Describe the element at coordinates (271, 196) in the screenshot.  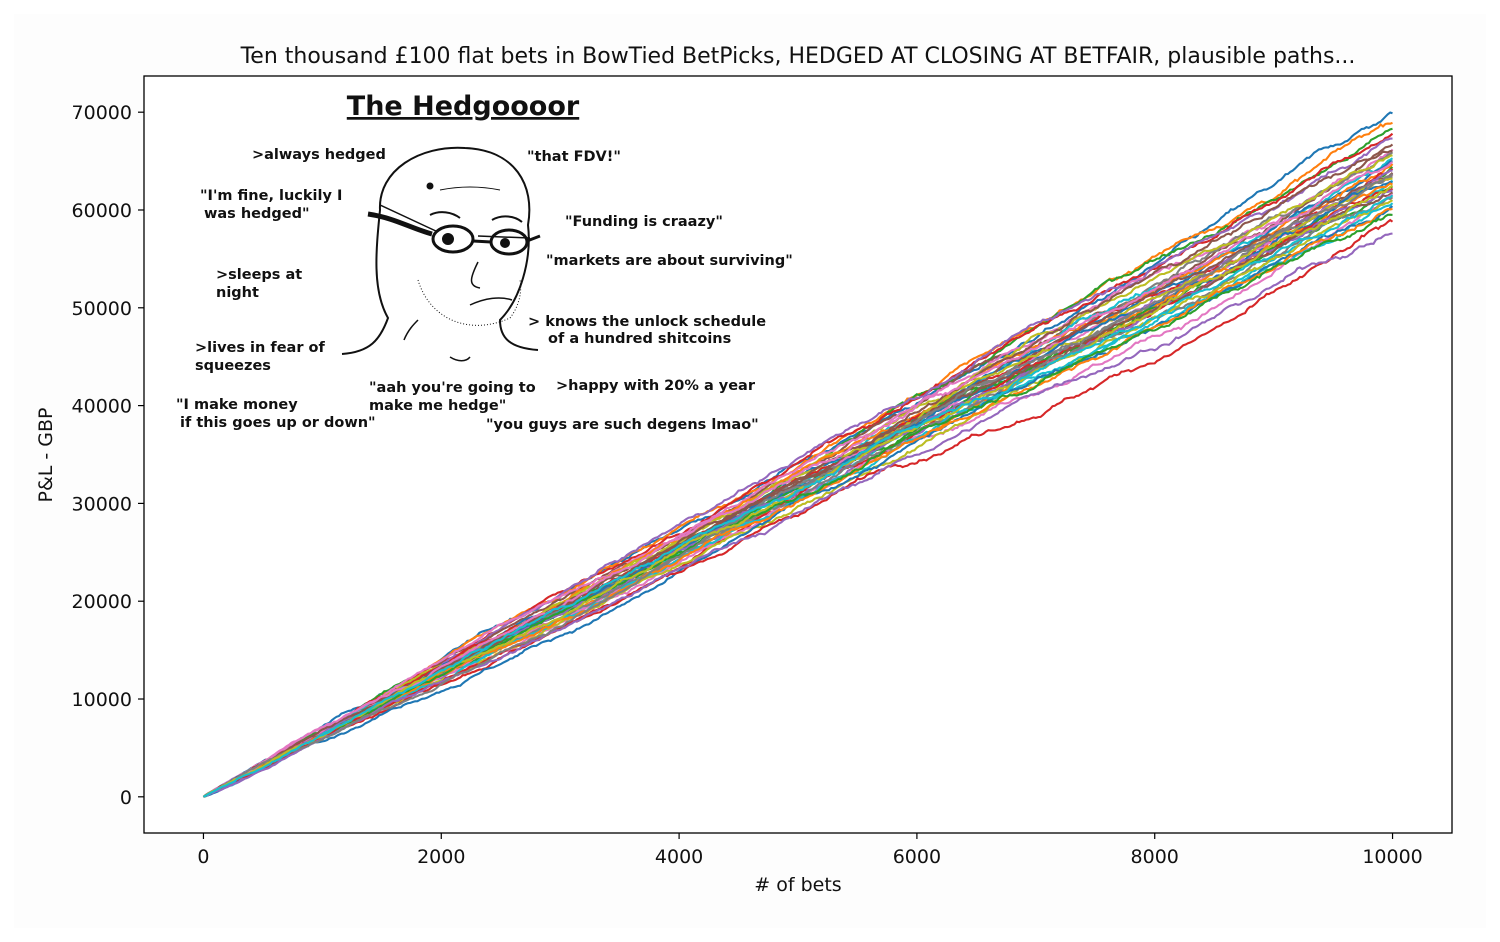
I see `meme-caption: "I'm fine, luckily I` at that location.